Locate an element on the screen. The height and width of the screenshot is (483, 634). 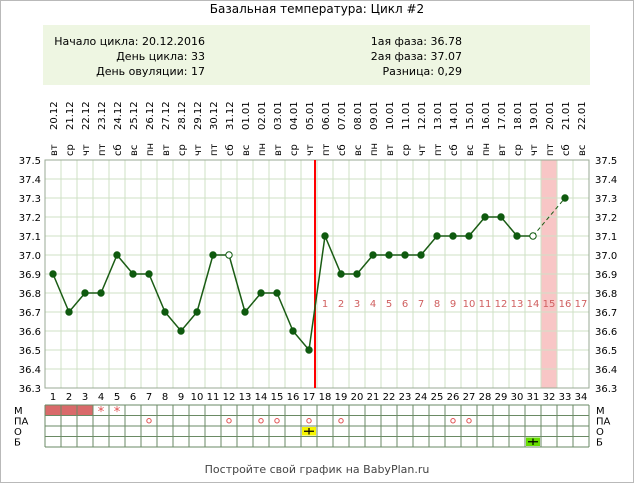
date-label: 04.01 is located at coordinates (294, 115).